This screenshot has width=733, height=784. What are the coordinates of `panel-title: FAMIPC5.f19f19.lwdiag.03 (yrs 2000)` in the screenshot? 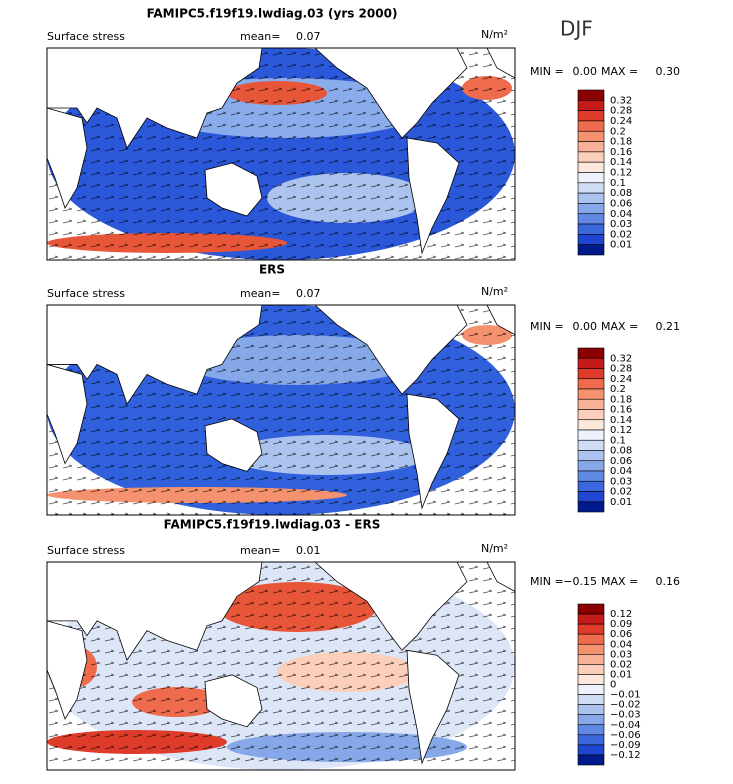 It's located at (272, 14).